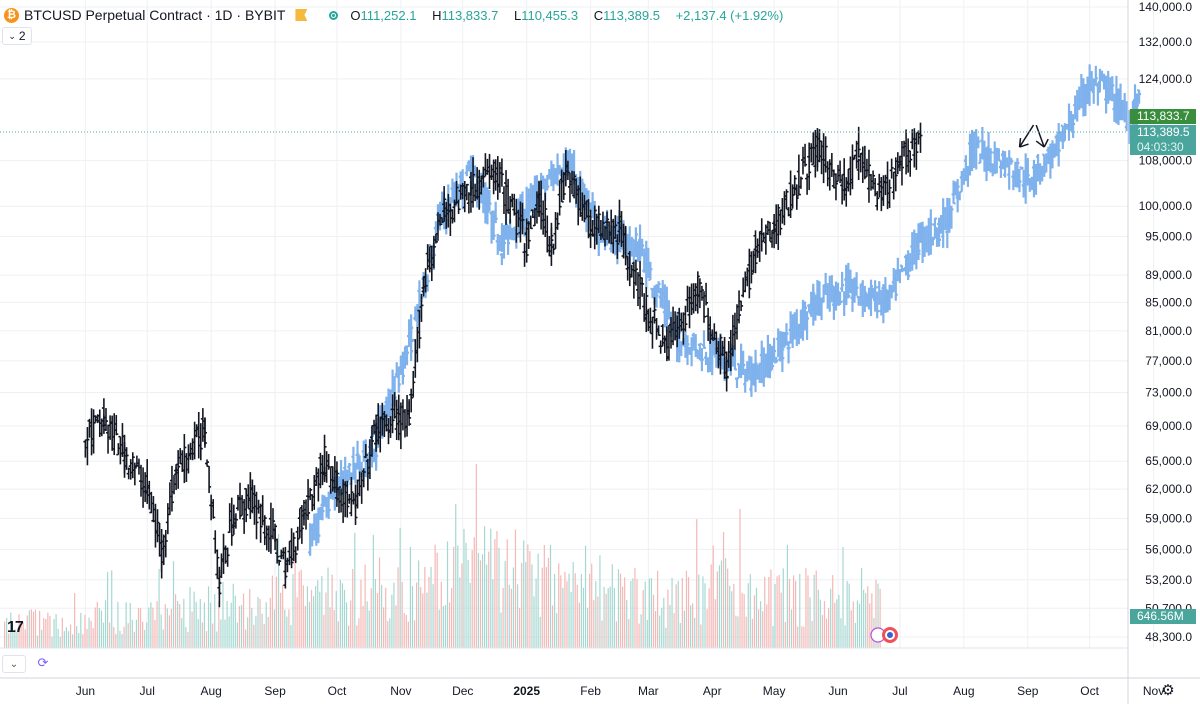  What do you see at coordinates (1168, 426) in the screenshot?
I see `price-tick-label: 69,000.0` at bounding box center [1168, 426].